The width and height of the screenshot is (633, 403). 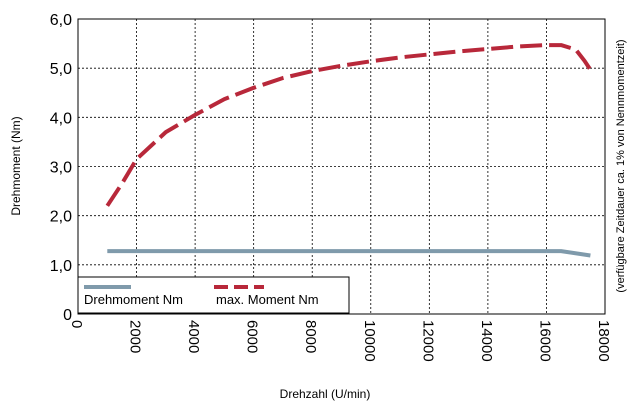 I want to click on x-tick-label: 0, so click(x=76, y=324).